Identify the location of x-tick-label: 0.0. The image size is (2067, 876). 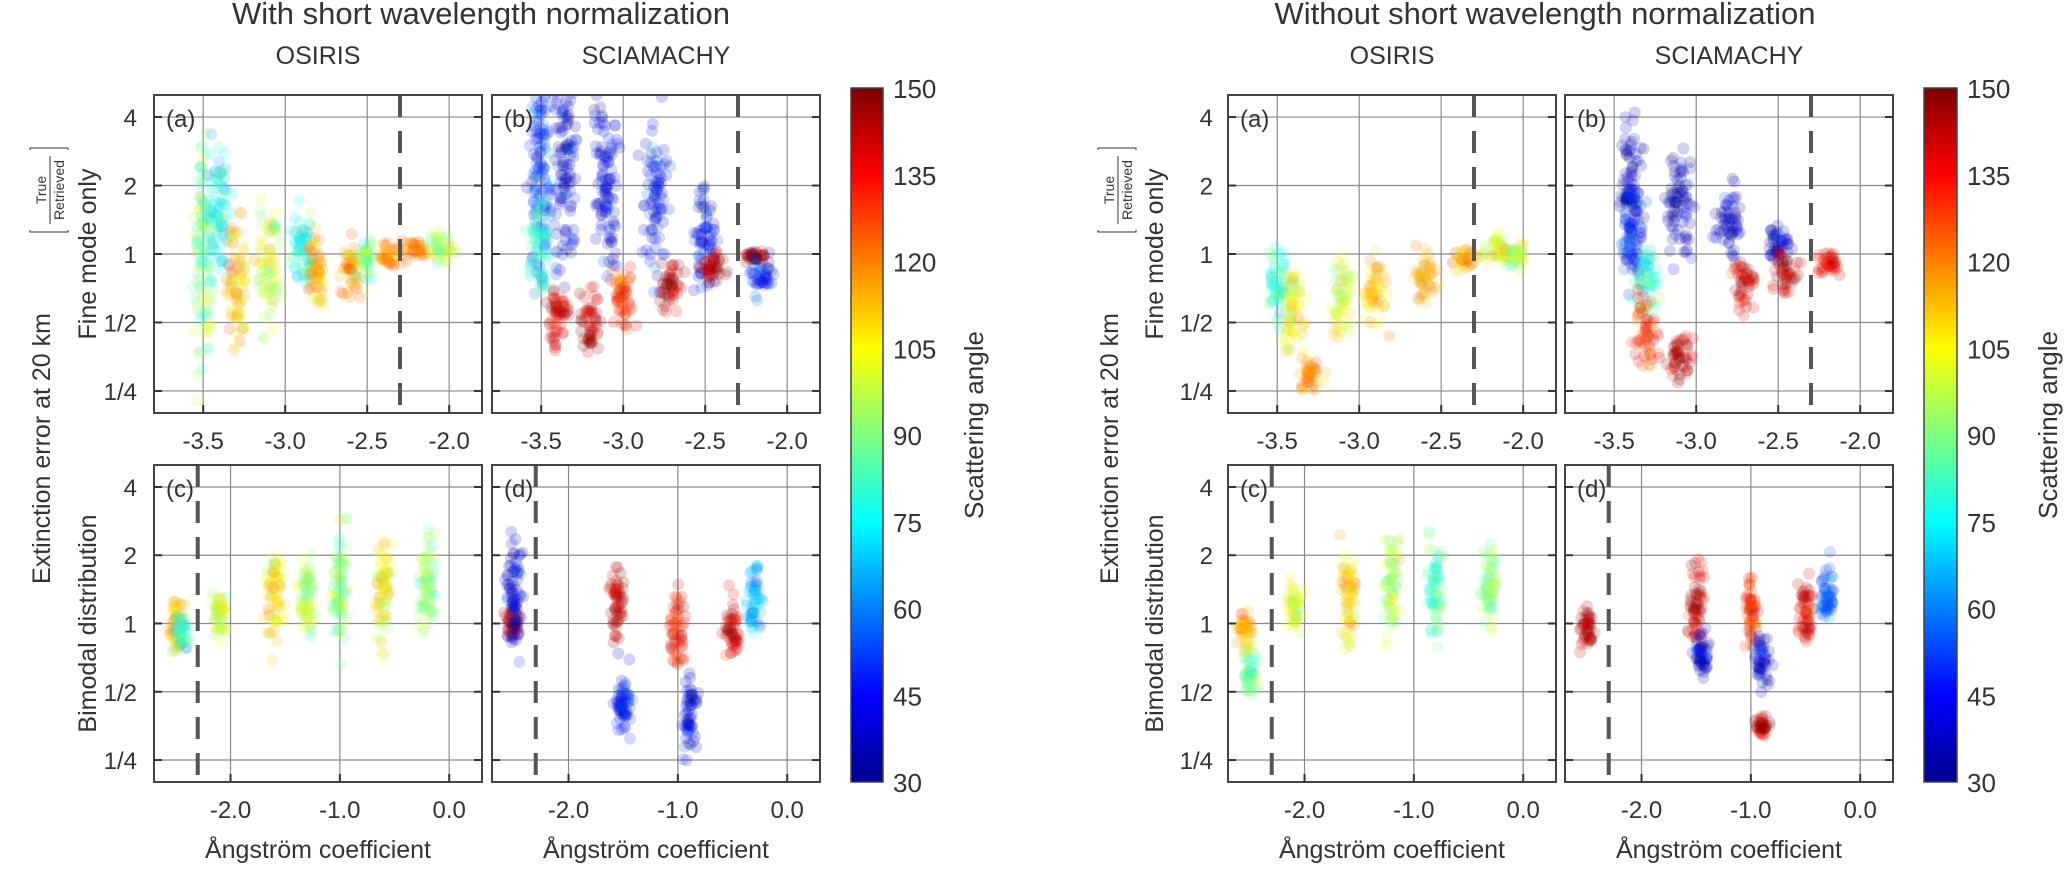
(449, 810).